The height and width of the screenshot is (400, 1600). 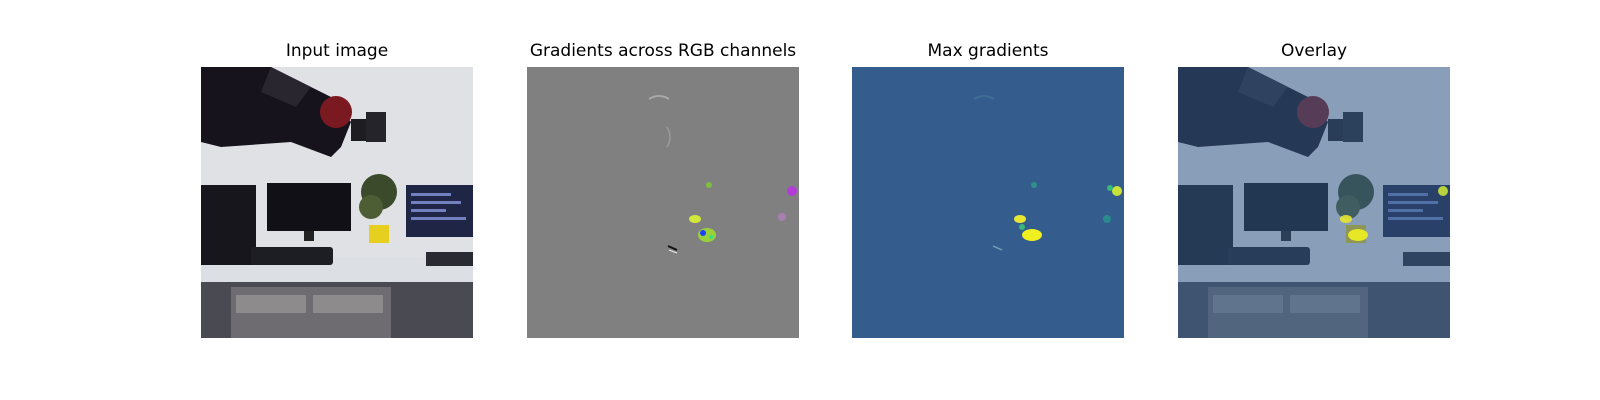 I want to click on max-gradient-heatmap, so click(x=988, y=202).